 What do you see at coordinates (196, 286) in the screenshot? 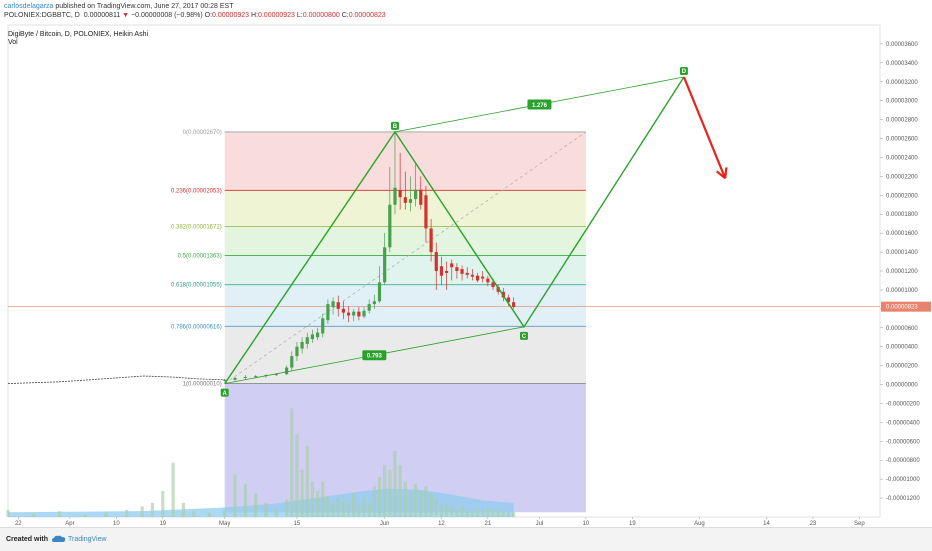
I see `fib-label-0.618: 0.618(0.00001055)` at bounding box center [196, 286].